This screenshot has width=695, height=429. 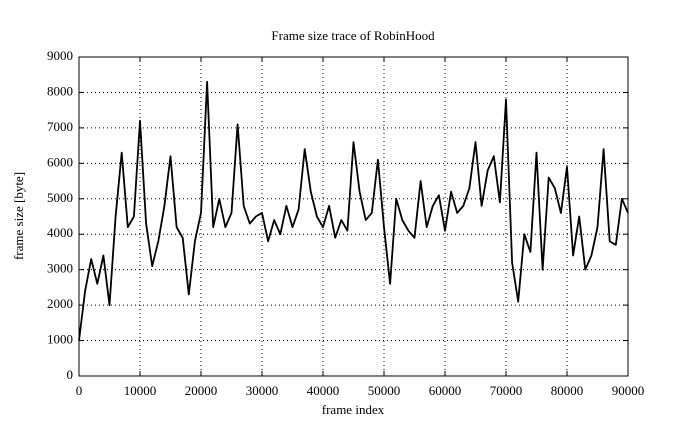 I want to click on y-tick-label: 5000, so click(x=60, y=197).